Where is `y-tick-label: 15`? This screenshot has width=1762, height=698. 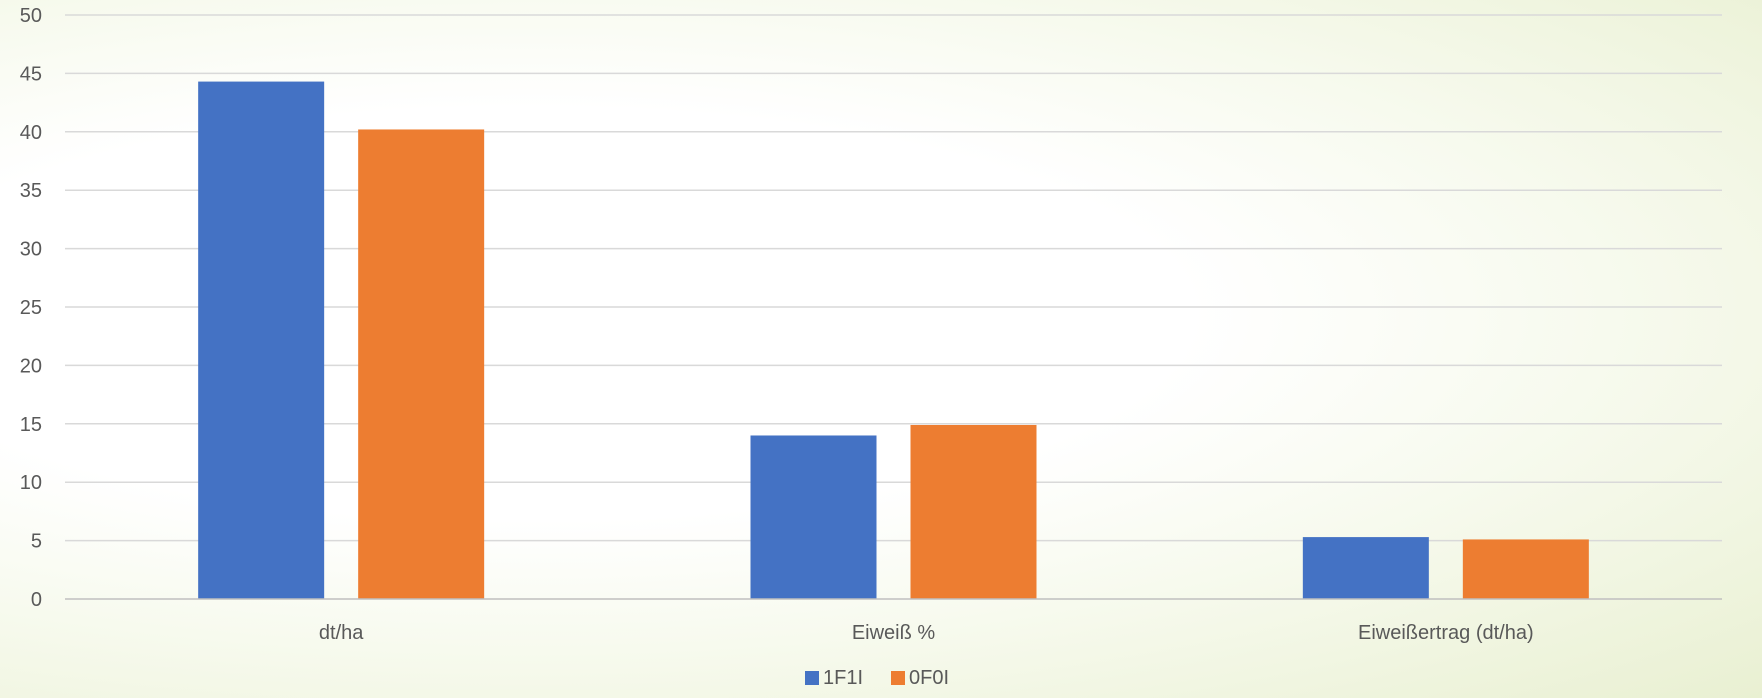
y-tick-label: 15 is located at coordinates (31, 425).